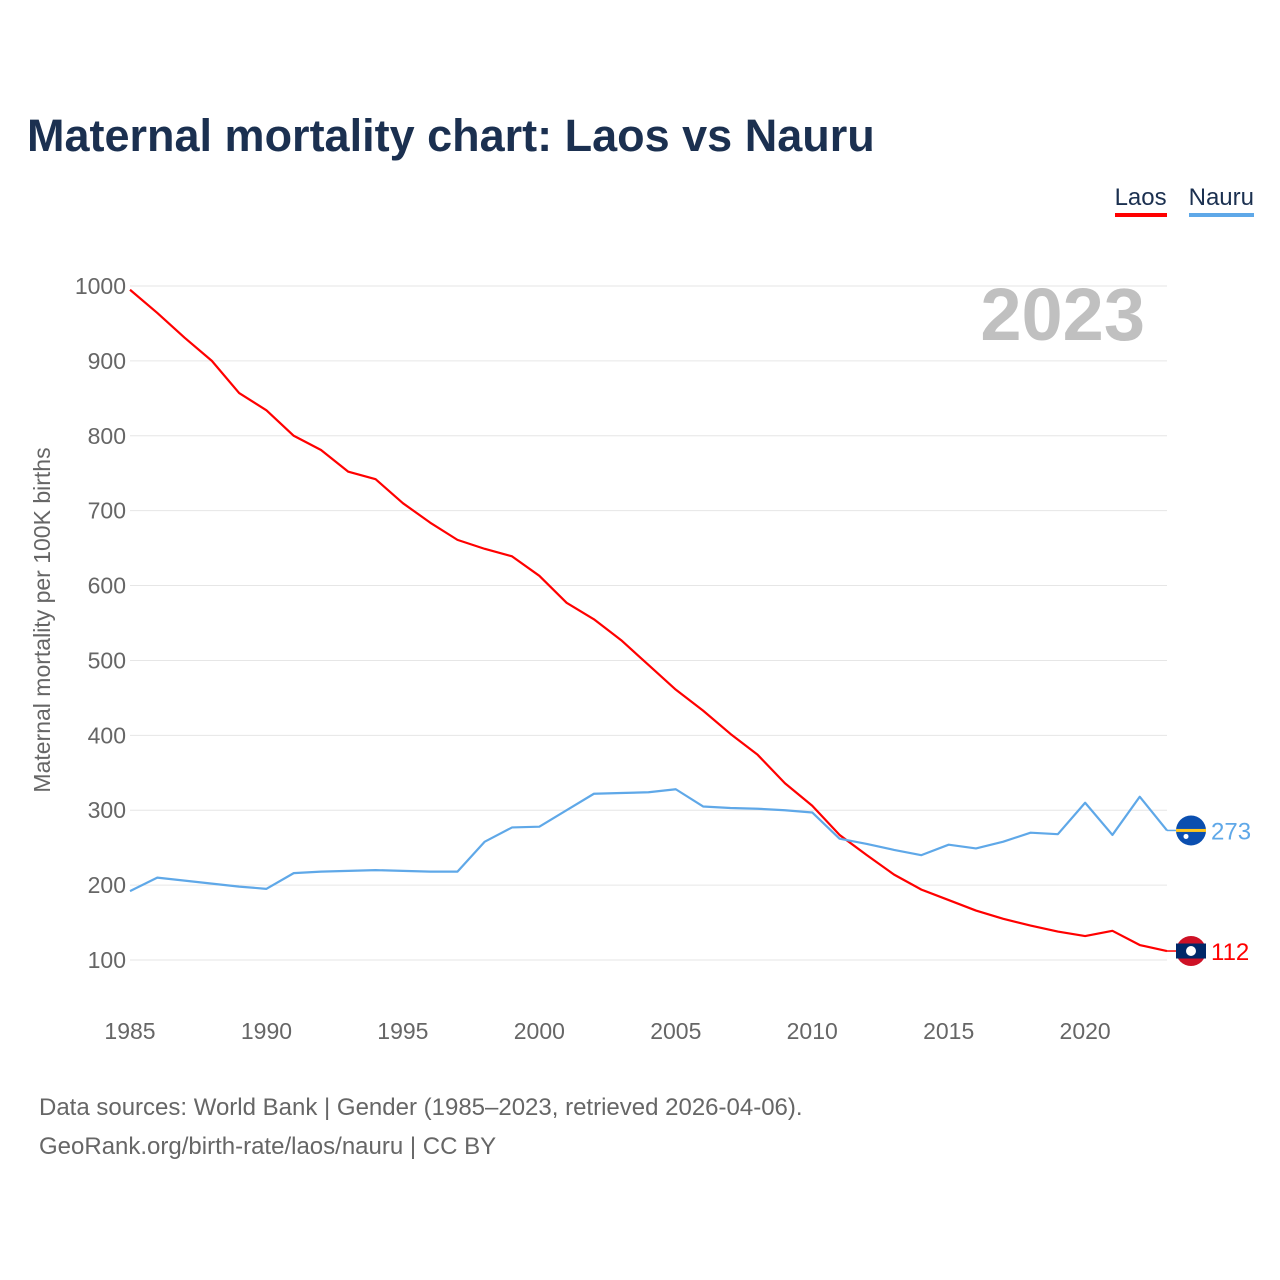  Describe the element at coordinates (675, 1031) in the screenshot. I see `x-tick-label: 2005` at that location.